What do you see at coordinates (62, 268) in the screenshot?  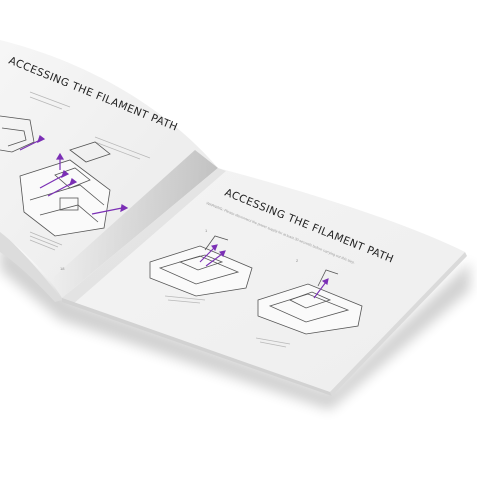 I see `left-page-number: 18` at bounding box center [62, 268].